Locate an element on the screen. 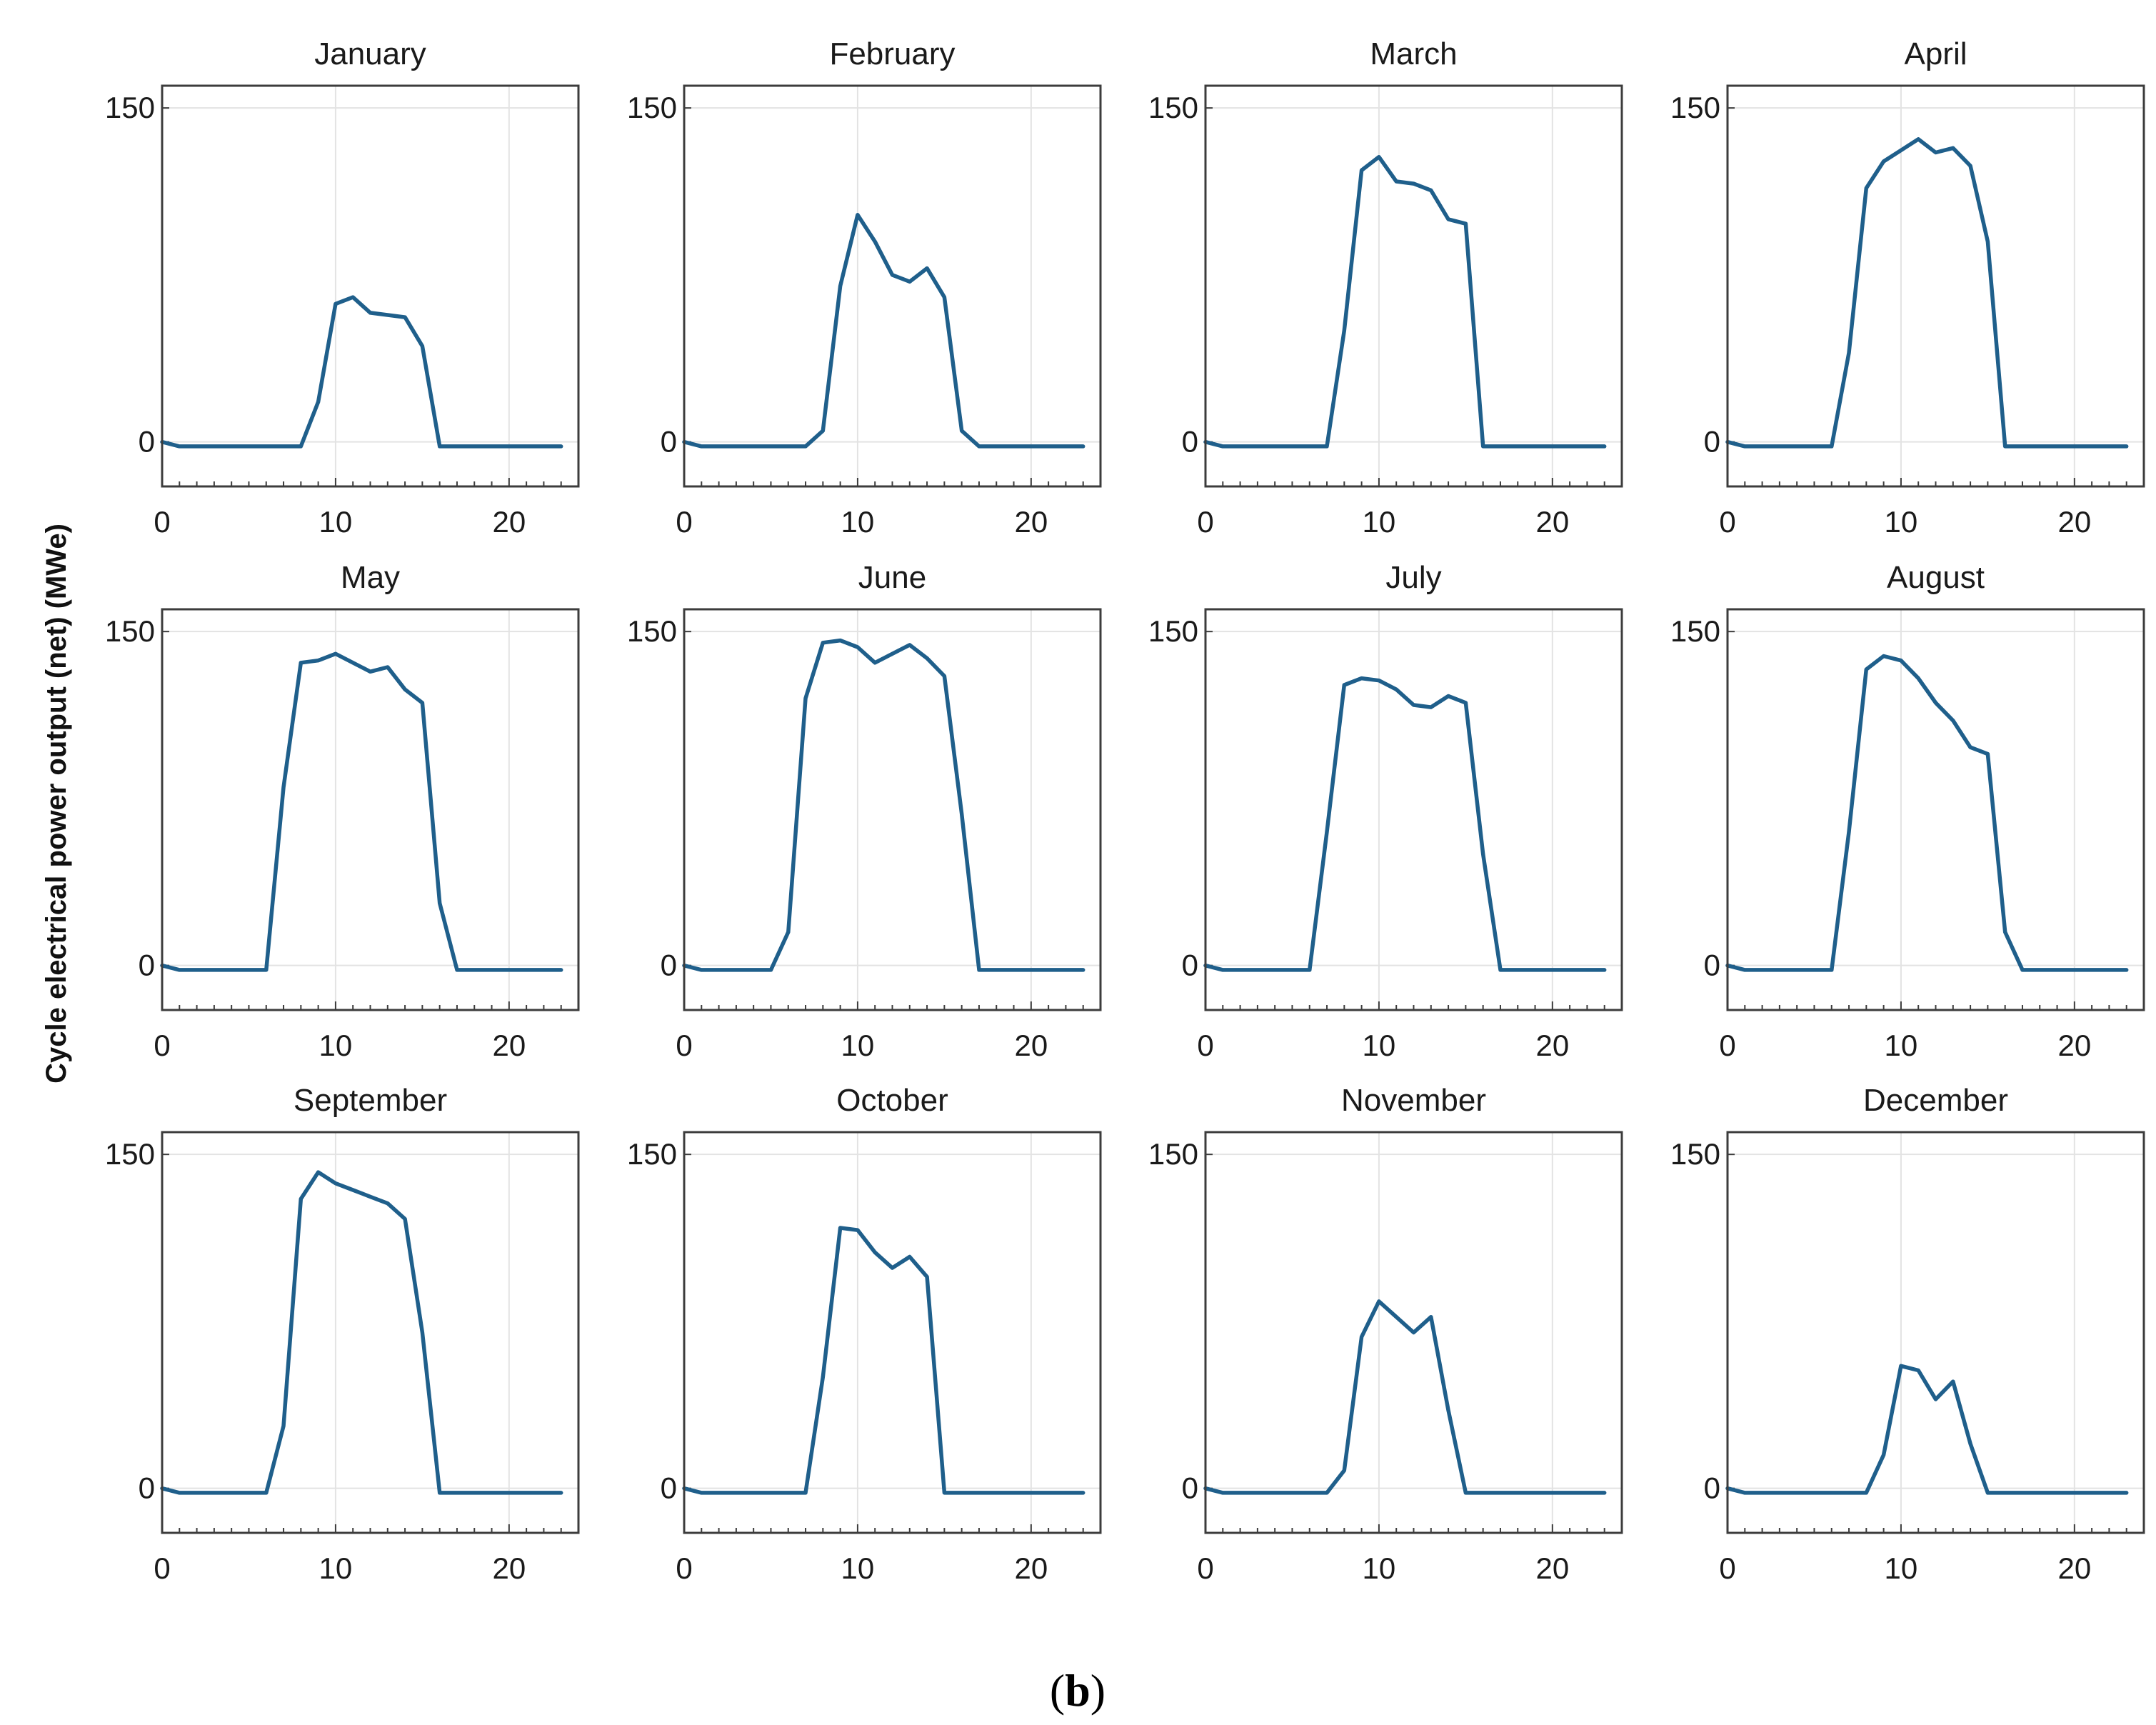 Image resolution: width=2156 pixels, height=1725 pixels. panel-february: February 0 10 20 0 150 is located at coordinates (864, 287).